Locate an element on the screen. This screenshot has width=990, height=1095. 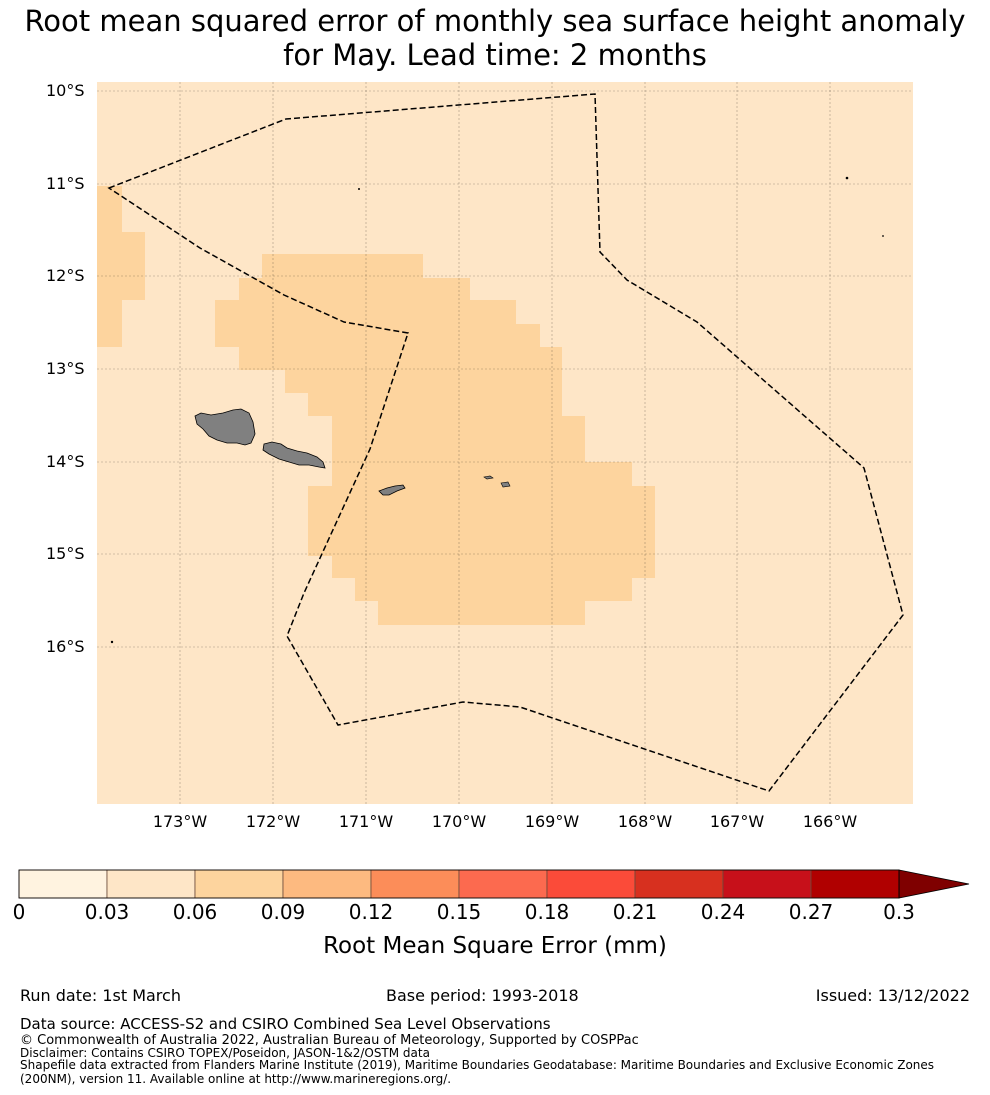
lon-label: 167°W is located at coordinates (737, 821).